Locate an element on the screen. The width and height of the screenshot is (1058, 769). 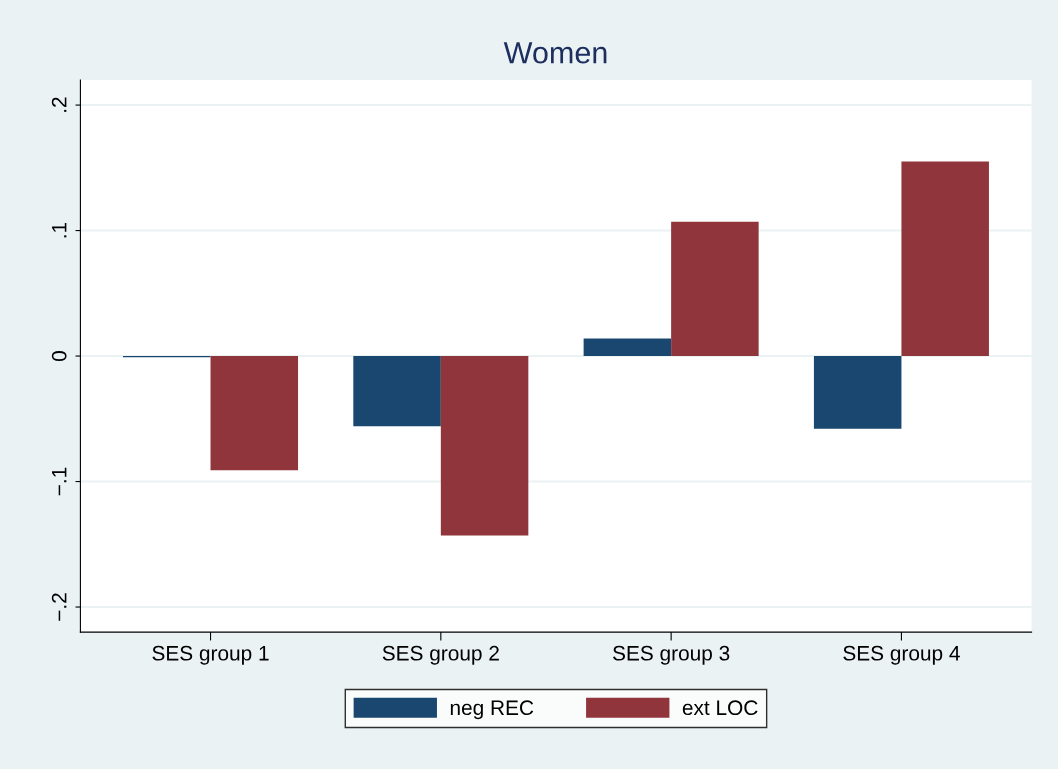
x-tick-label: SES group 2 is located at coordinates (440, 655).